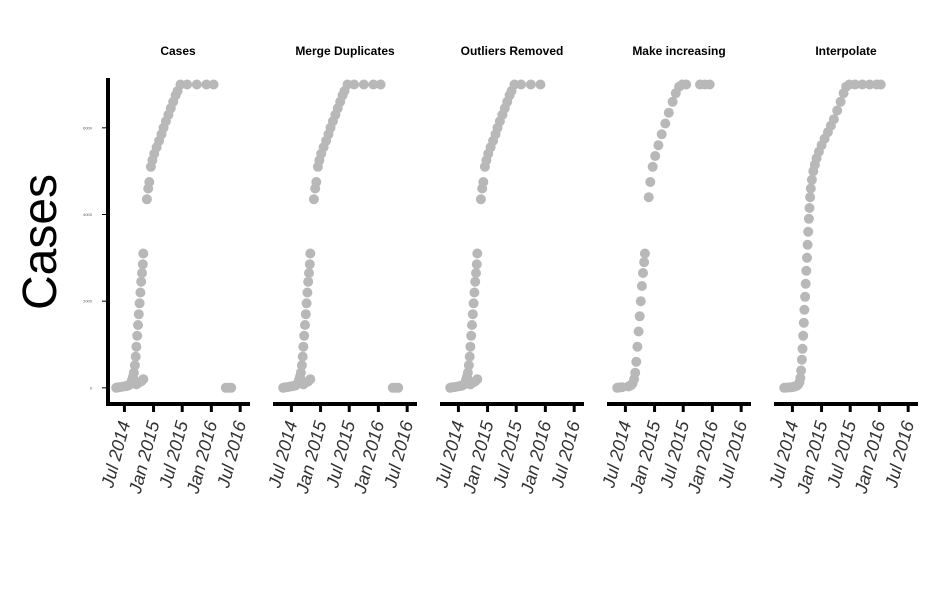 Image resolution: width=944 pixels, height=590 pixels. Describe the element at coordinates (88, 127) in the screenshot. I see `y-tick-label: 6000` at that location.